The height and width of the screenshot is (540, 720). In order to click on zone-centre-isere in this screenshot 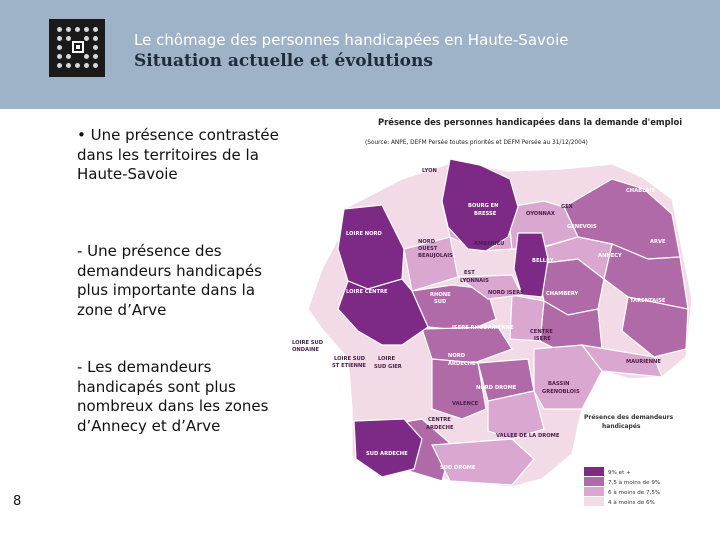, I will do `click(527, 318)`.